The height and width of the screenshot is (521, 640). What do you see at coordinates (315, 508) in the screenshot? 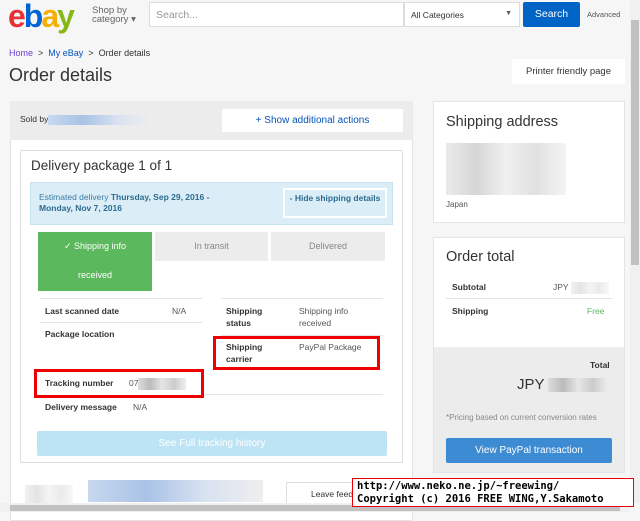
I see `horizontal-scroll-thumb` at bounding box center [315, 508].